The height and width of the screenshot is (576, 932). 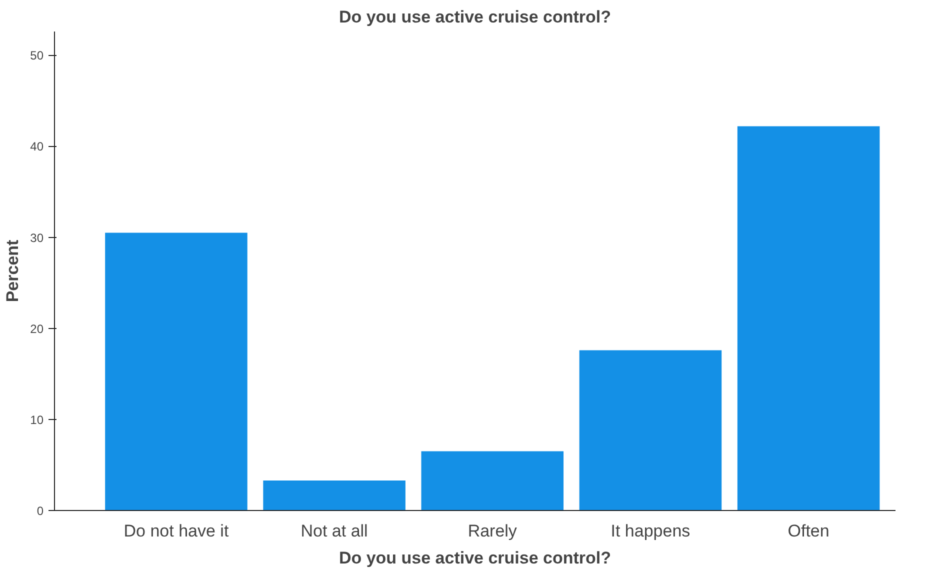 What do you see at coordinates (334, 531) in the screenshot?
I see `x-tick-label: Not at all` at bounding box center [334, 531].